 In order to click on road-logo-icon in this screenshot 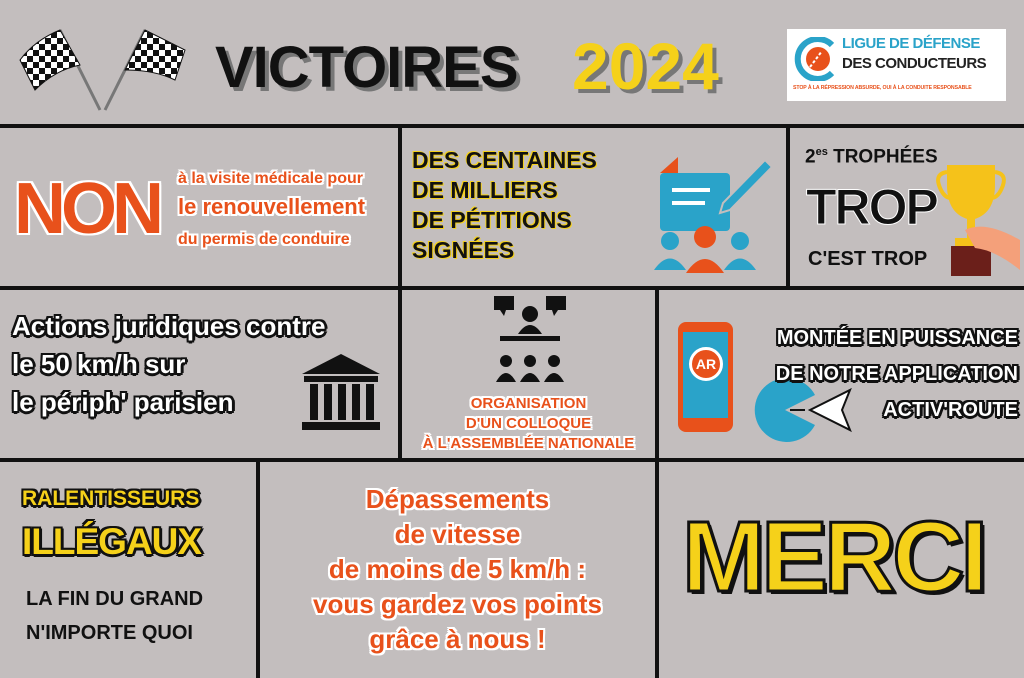, I will do `click(814, 59)`.